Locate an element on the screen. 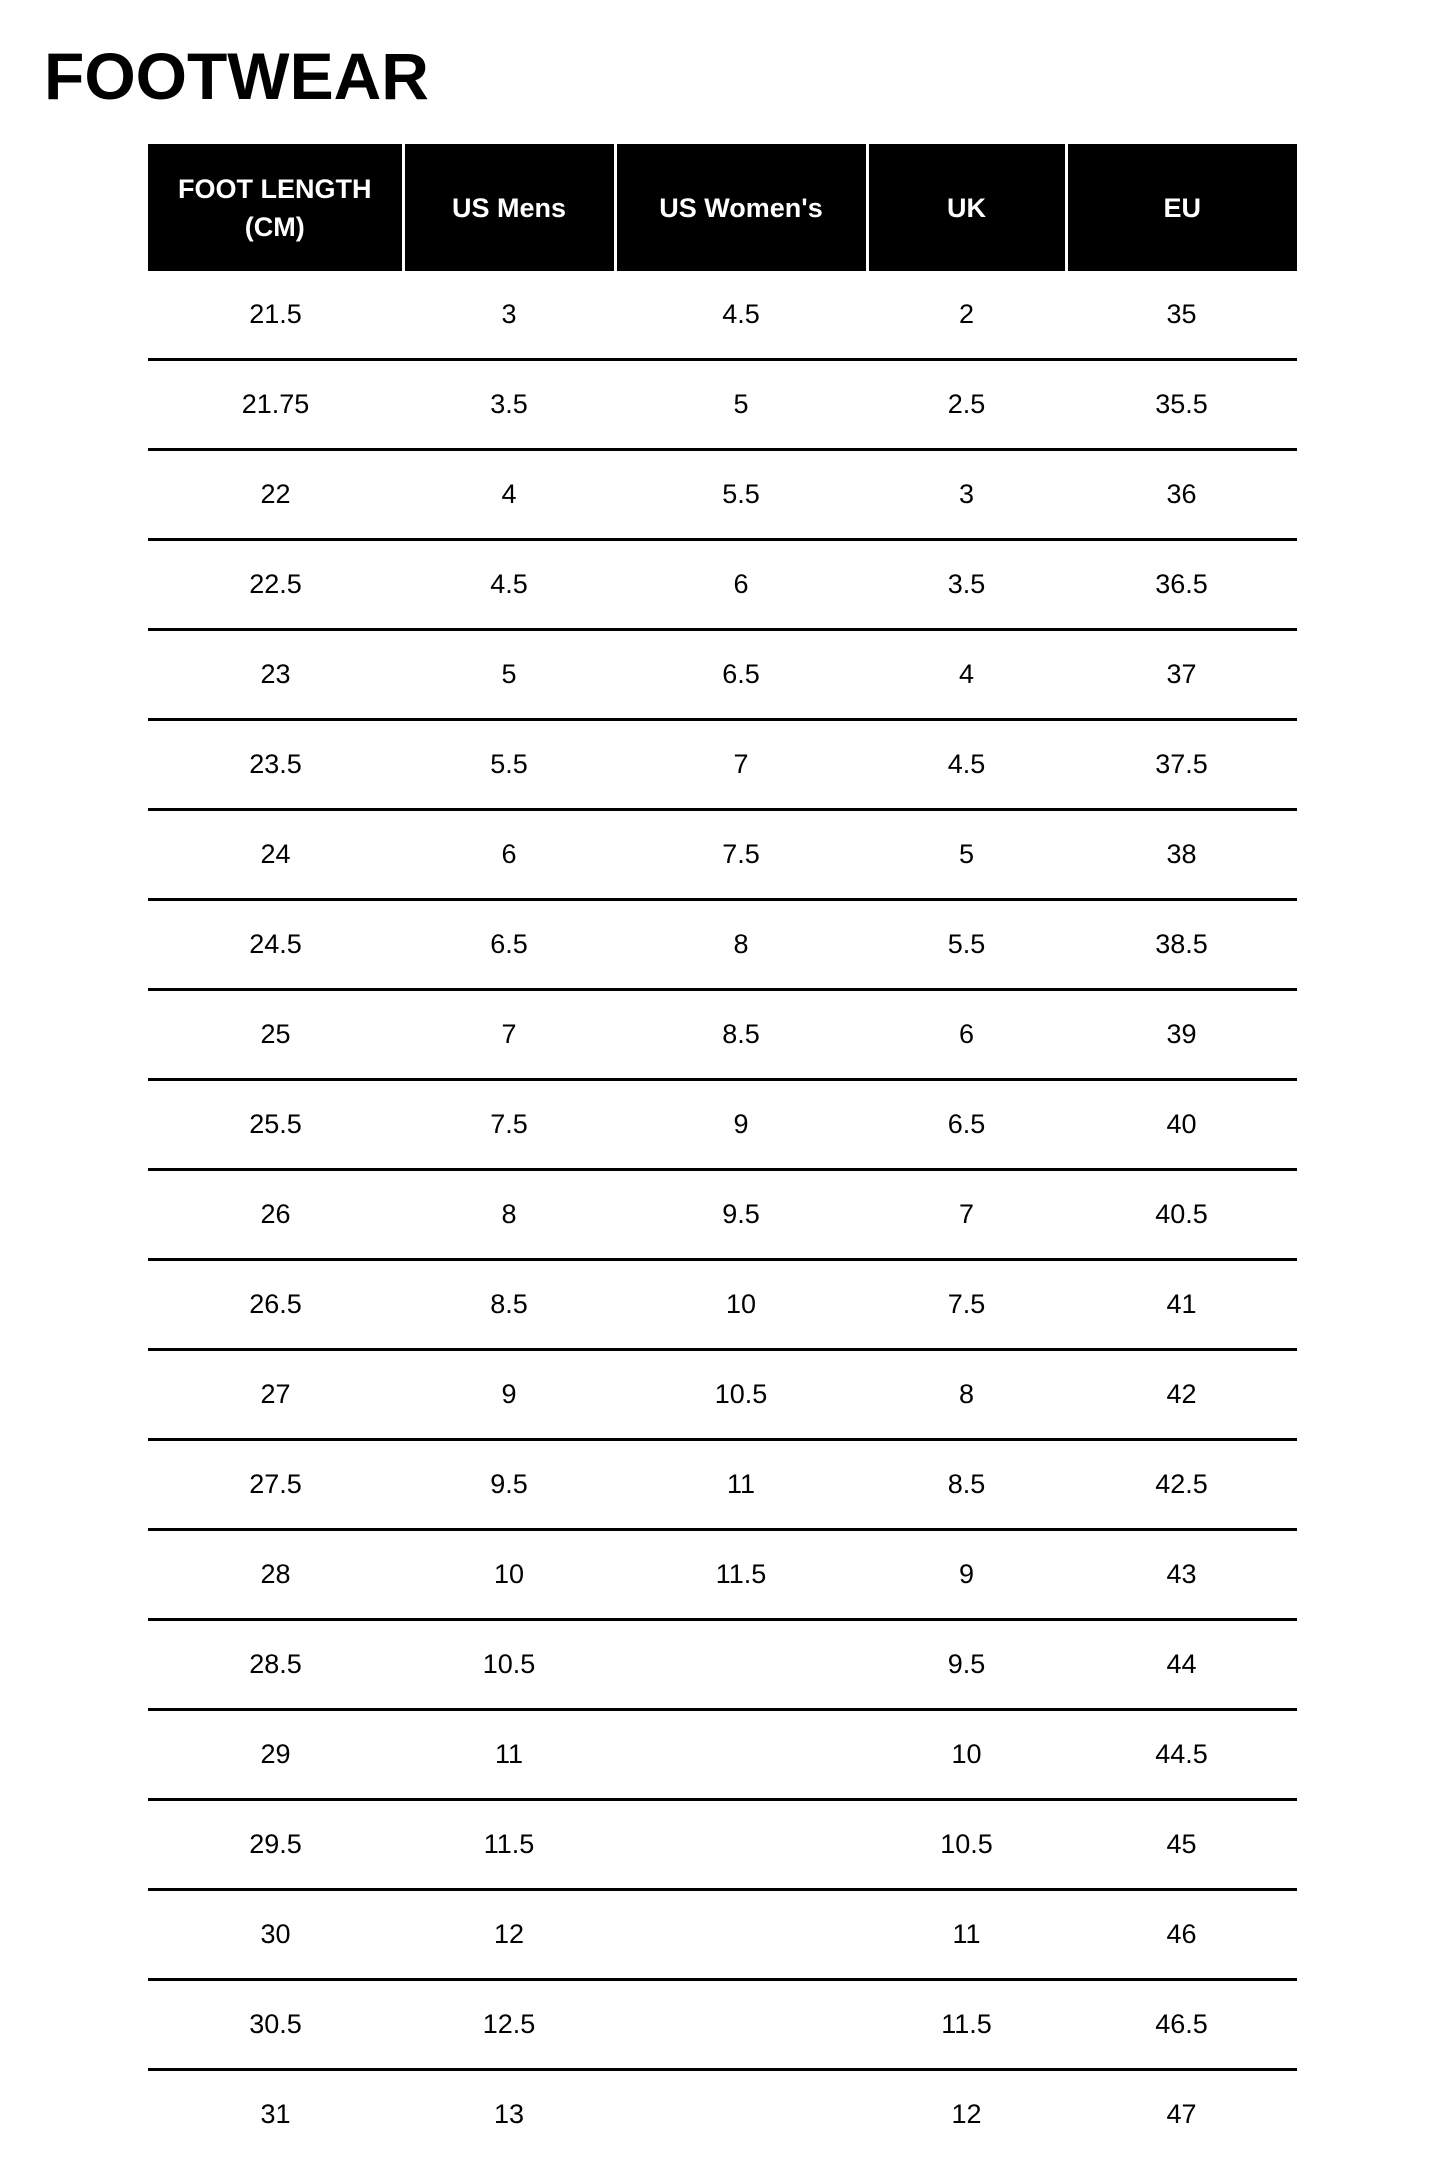 Image resolution: width=1440 pixels, height=2160 pixels. table-cell: 26 is located at coordinates (275, 1215).